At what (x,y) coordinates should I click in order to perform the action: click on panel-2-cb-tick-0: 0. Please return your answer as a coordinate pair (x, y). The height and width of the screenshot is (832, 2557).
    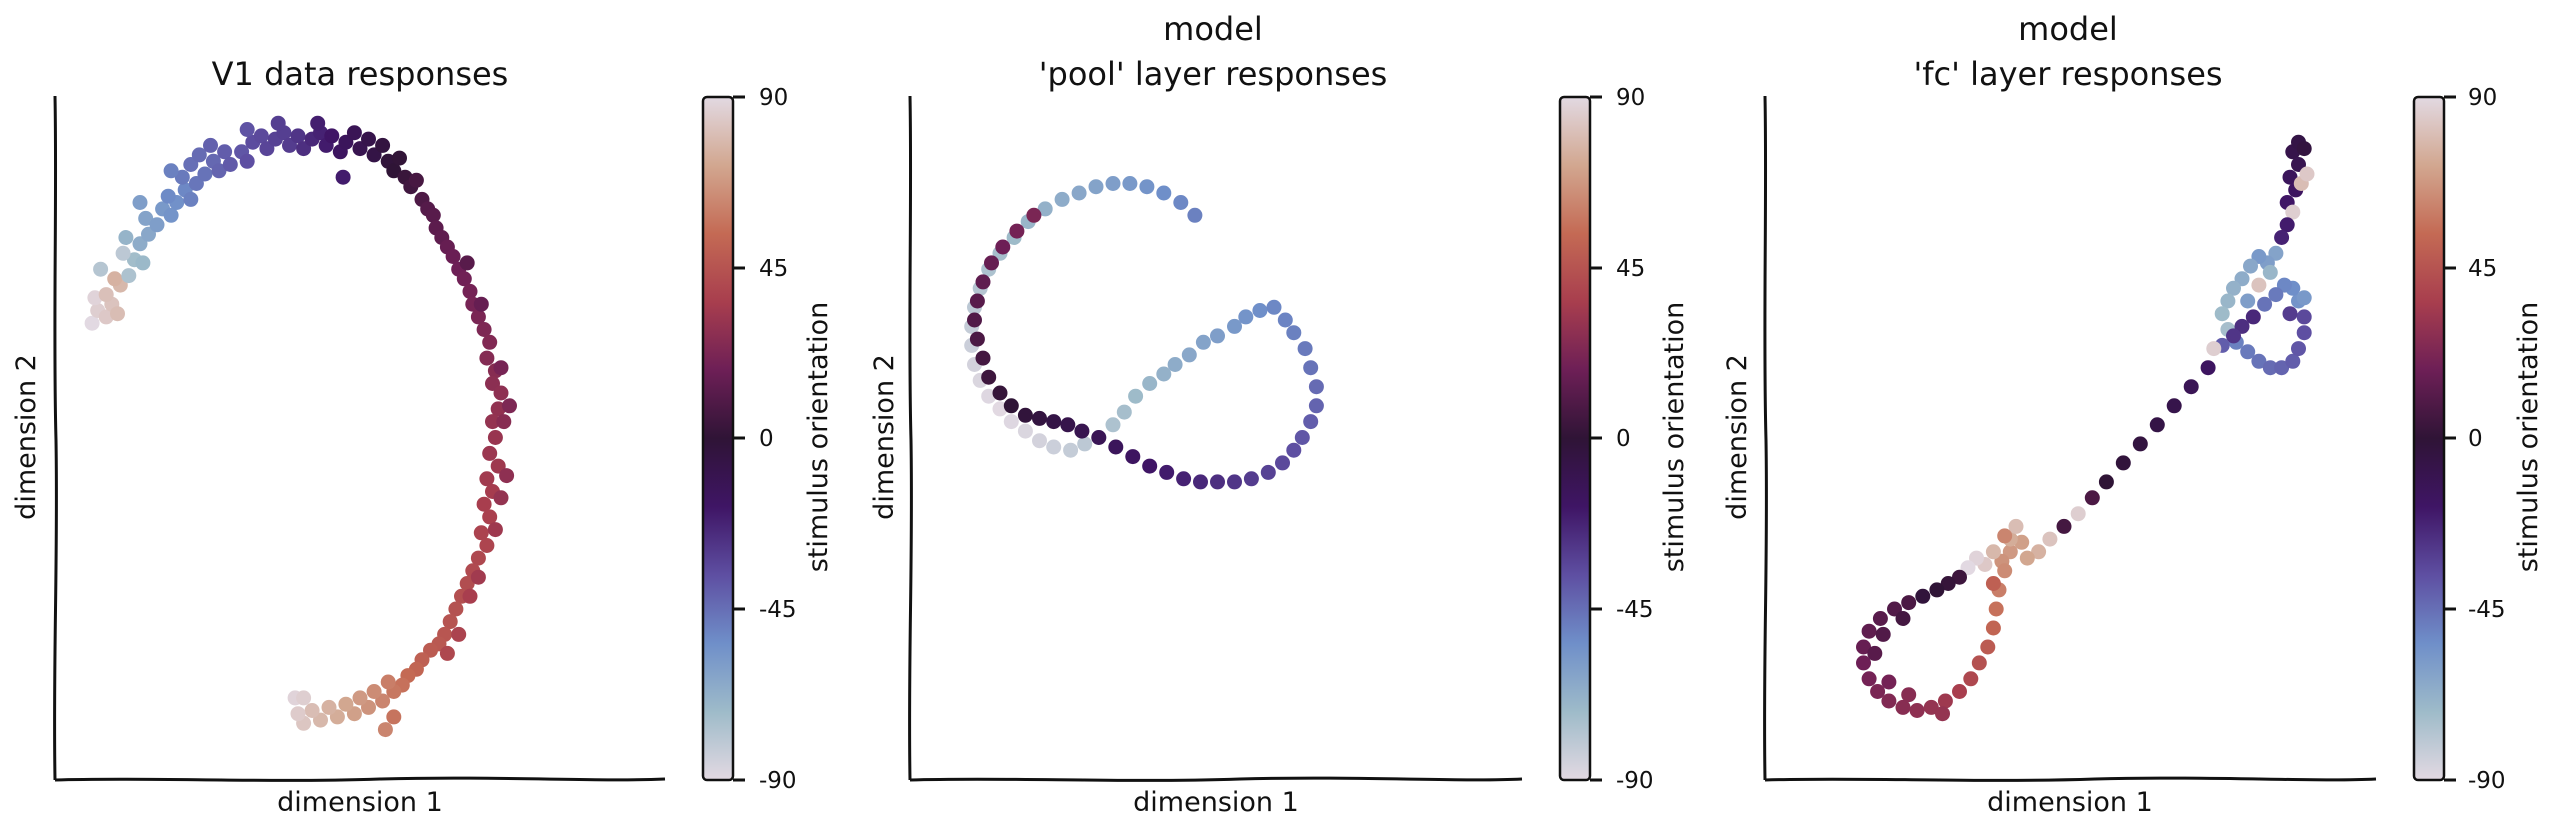
    Looking at the image, I should click on (1623, 439).